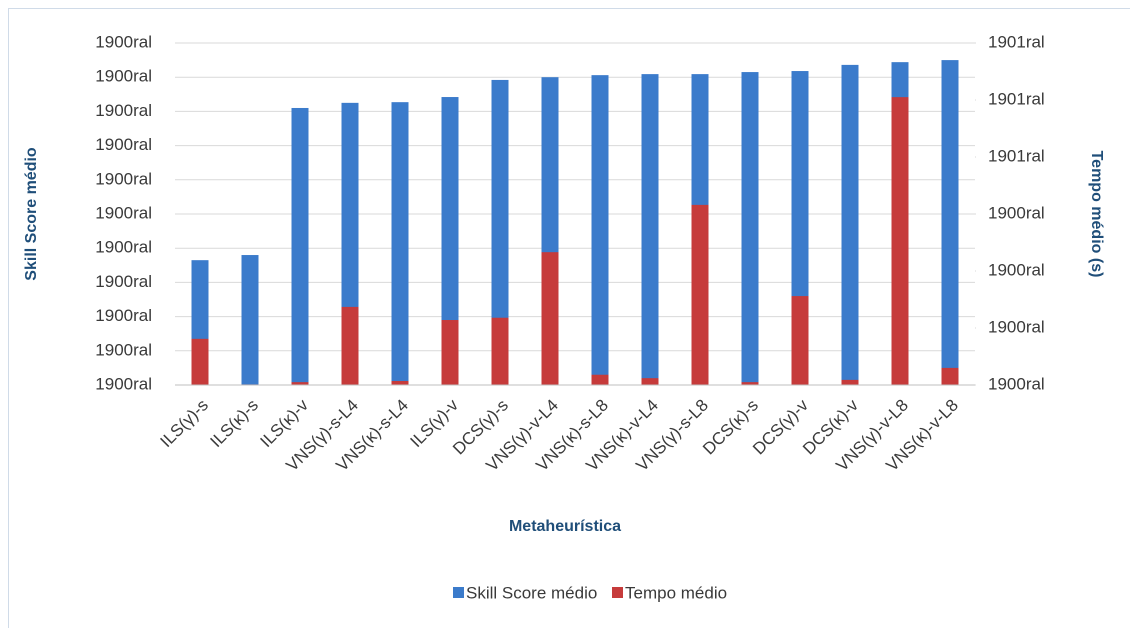 Image resolution: width=1130 pixels, height=628 pixels. Describe the element at coordinates (1096, 214) in the screenshot. I see `y2-axis-title: Tempo médio (s)` at that location.